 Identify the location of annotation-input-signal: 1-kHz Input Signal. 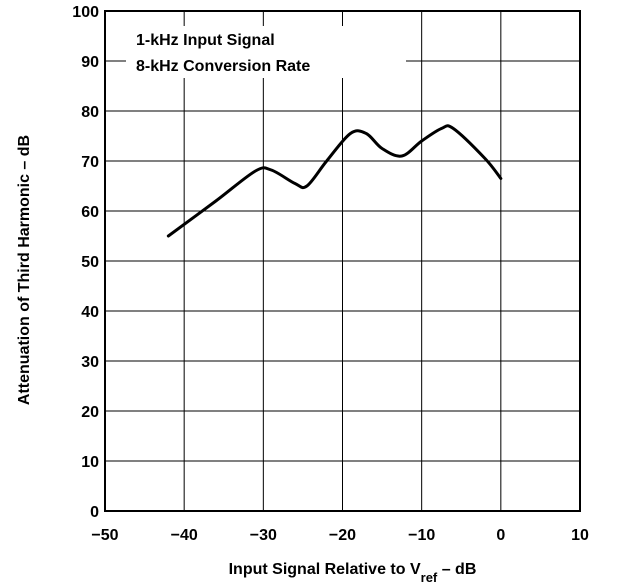
(205, 40).